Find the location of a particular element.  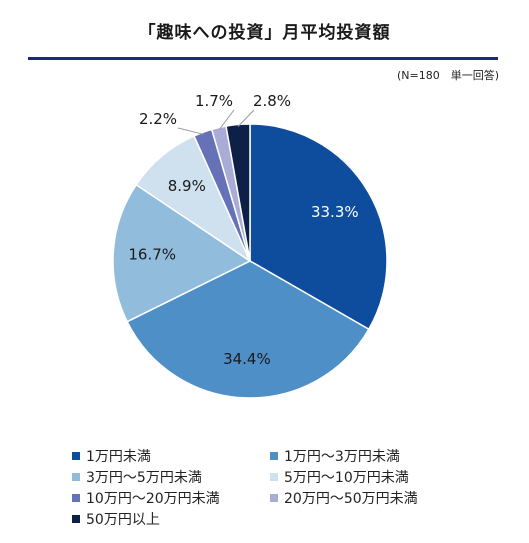

legend-label: 1万円未満 is located at coordinates (118, 456).